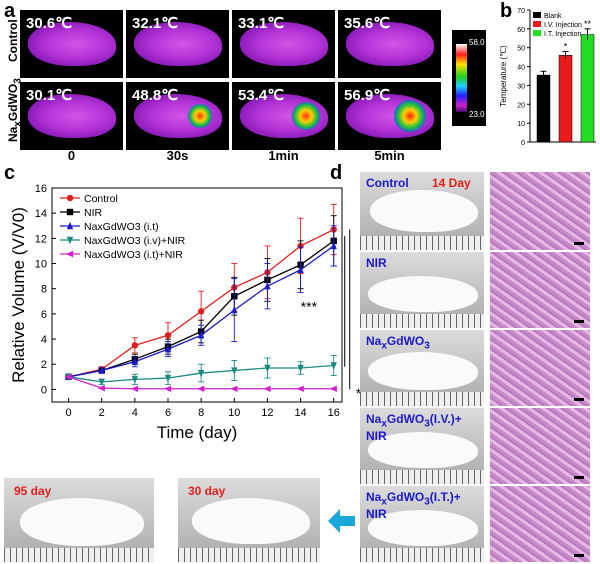 This screenshot has height=564, width=600. What do you see at coordinates (422, 446) in the screenshot?
I see `mouse-photo: NaxGdWO3(I.V.)+ NIR` at bounding box center [422, 446].